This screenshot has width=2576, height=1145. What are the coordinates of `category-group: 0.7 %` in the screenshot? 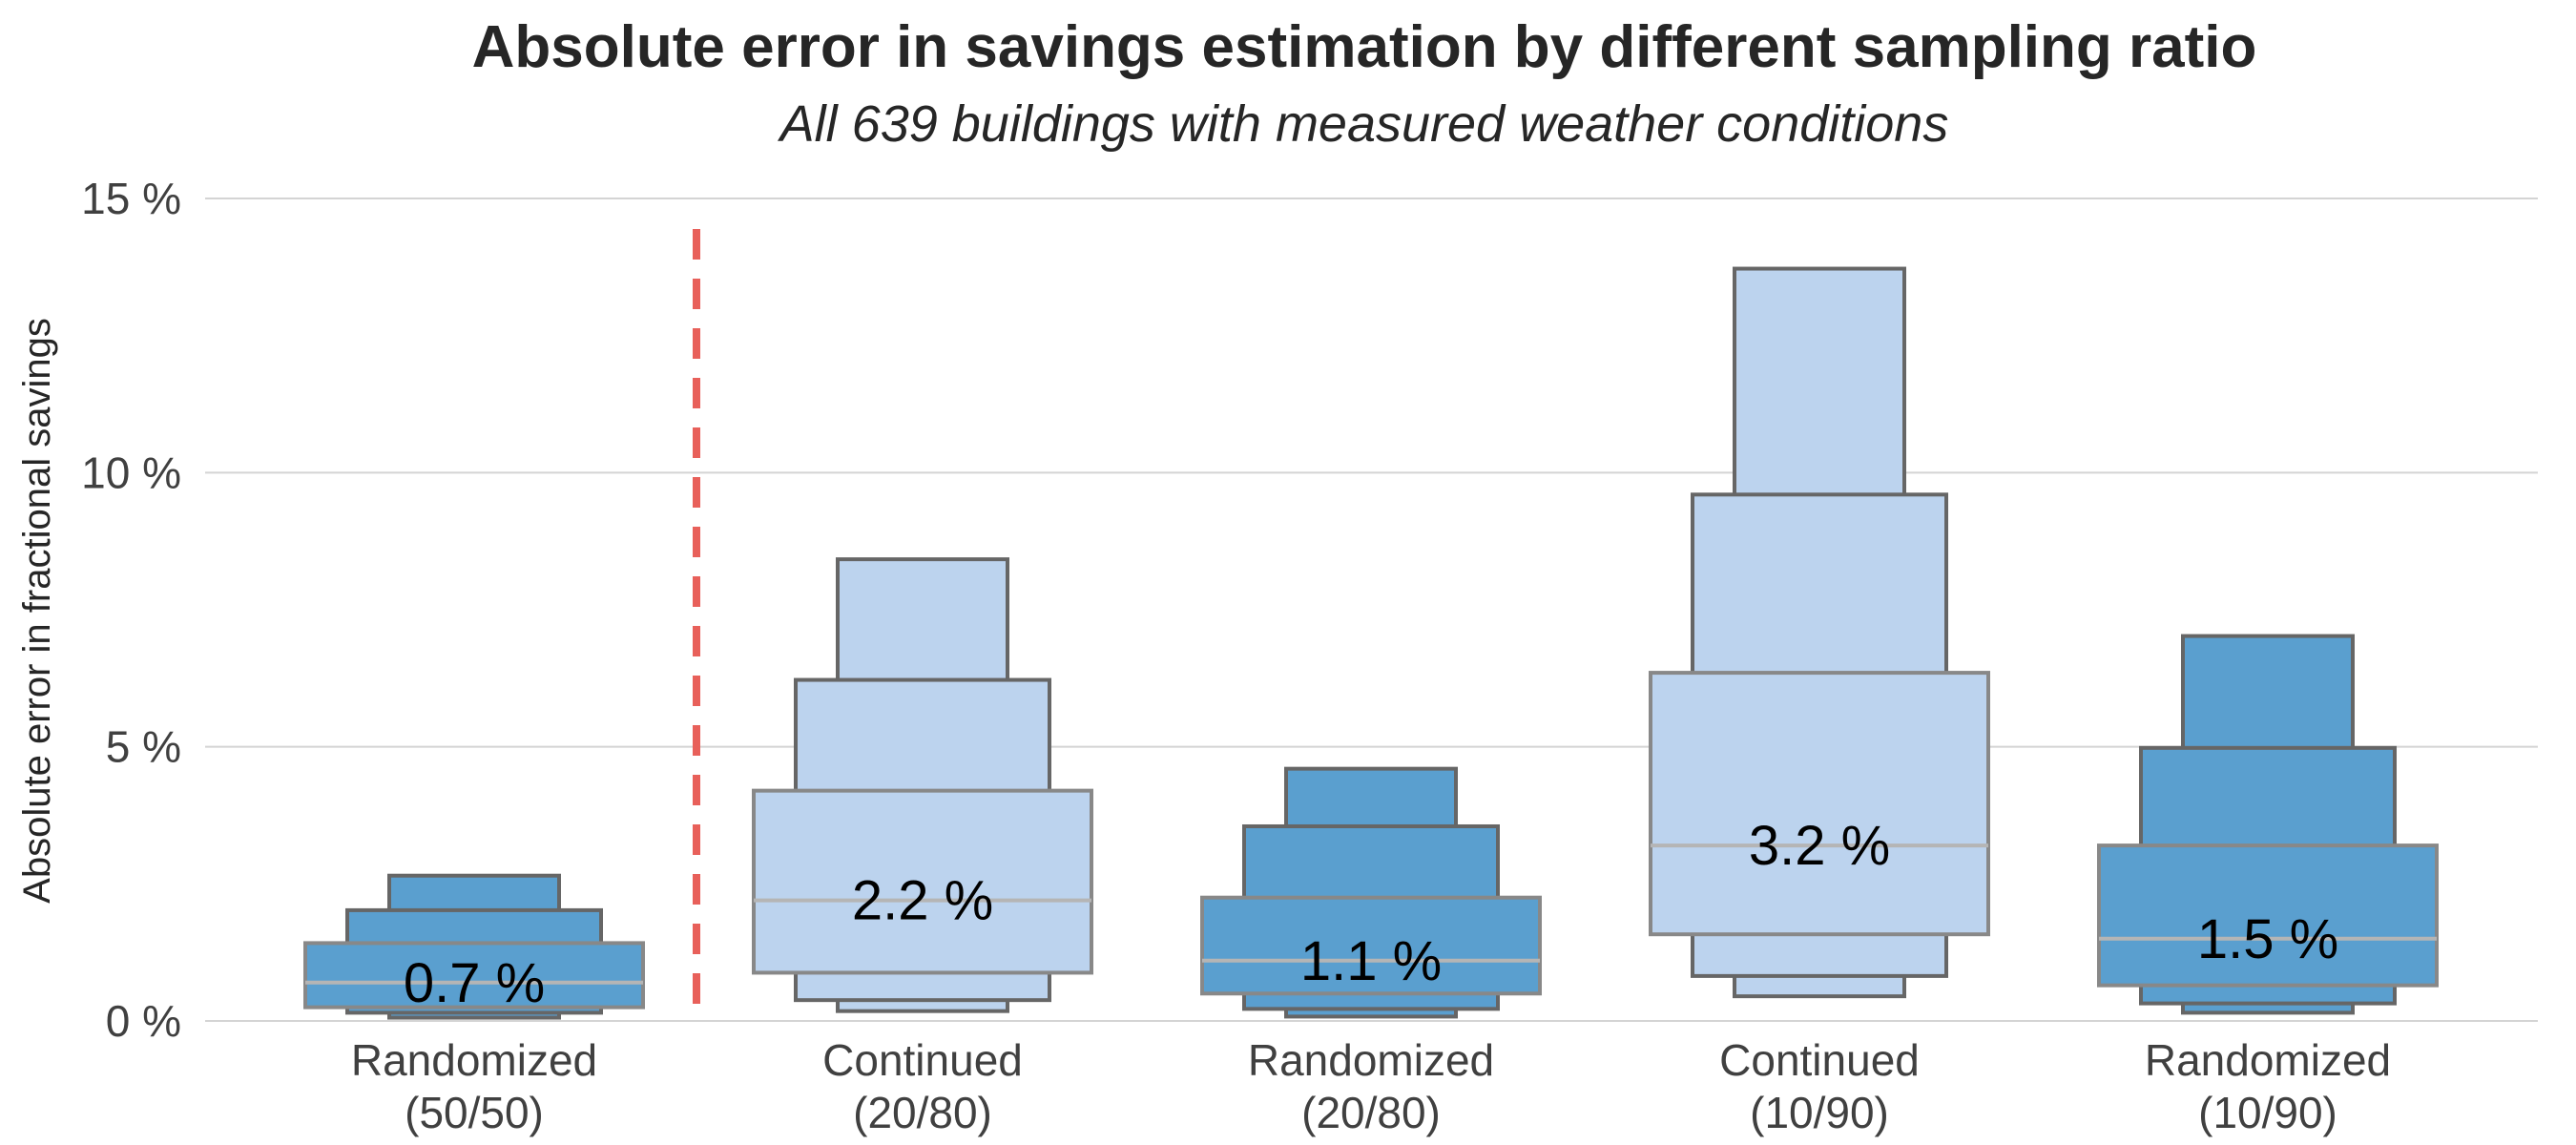 It's located at (474, 946).